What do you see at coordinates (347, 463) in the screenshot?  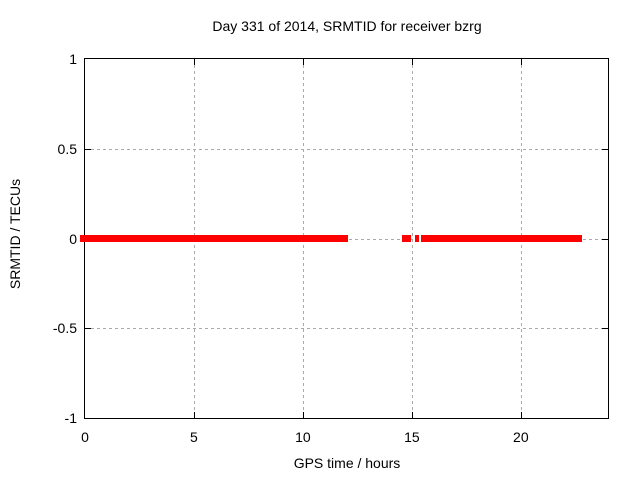 I see `x-axis-title: GPS time / hours` at bounding box center [347, 463].